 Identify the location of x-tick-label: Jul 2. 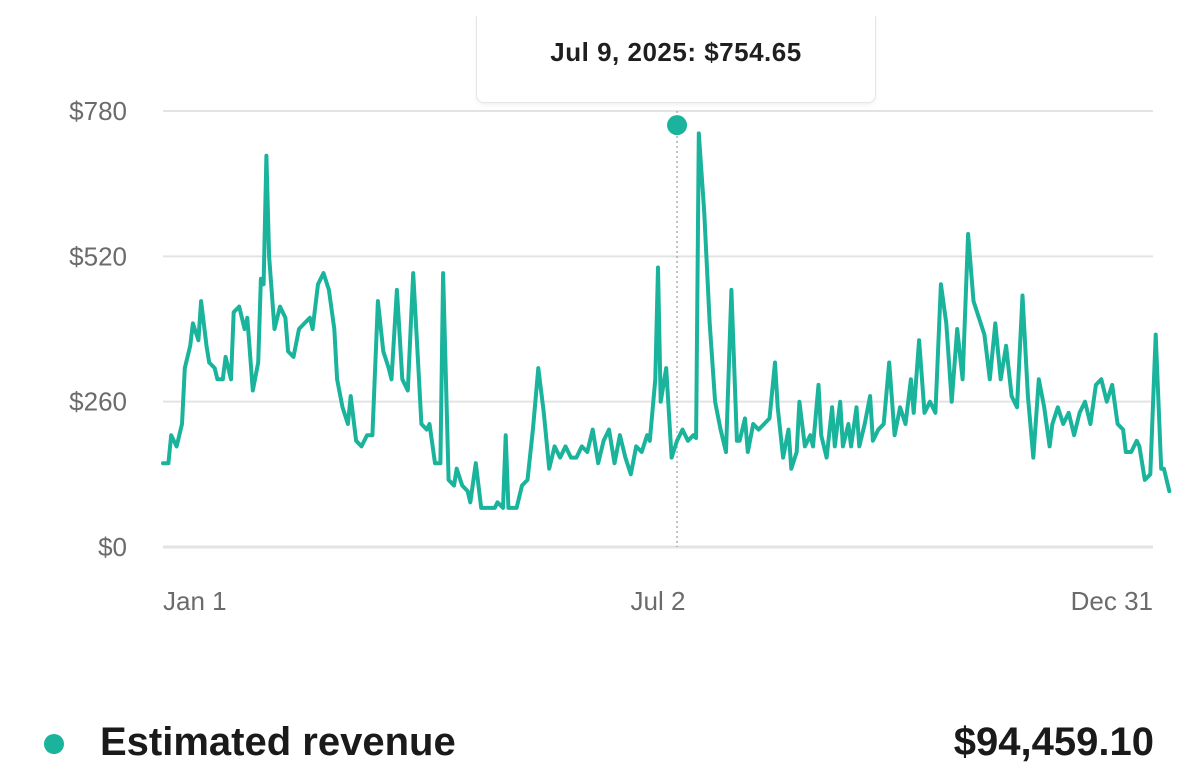
(658, 601).